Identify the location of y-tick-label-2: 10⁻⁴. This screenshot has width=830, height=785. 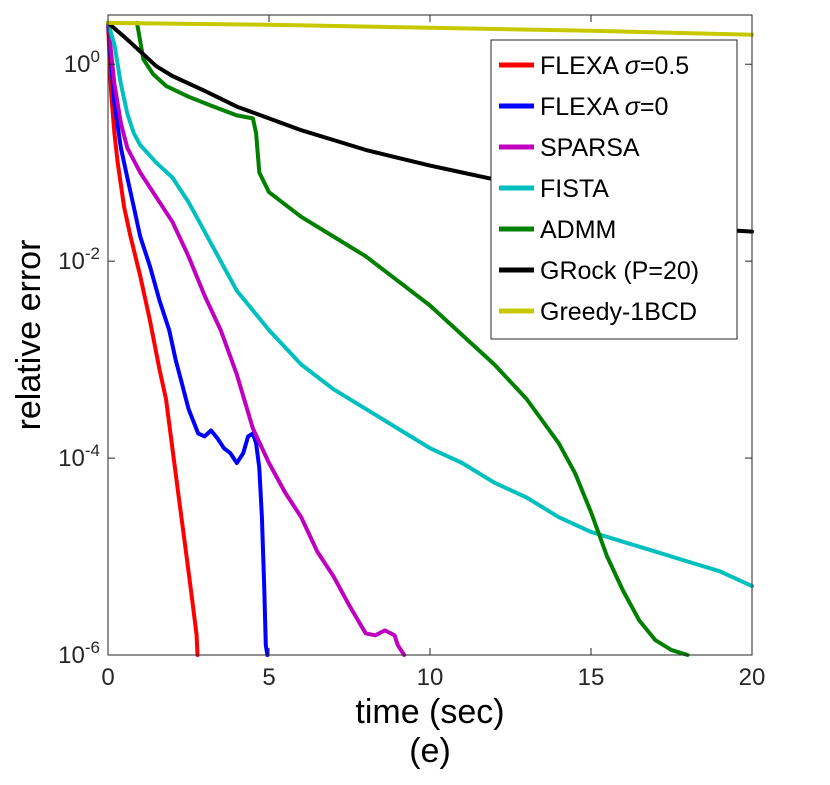
(79, 456).